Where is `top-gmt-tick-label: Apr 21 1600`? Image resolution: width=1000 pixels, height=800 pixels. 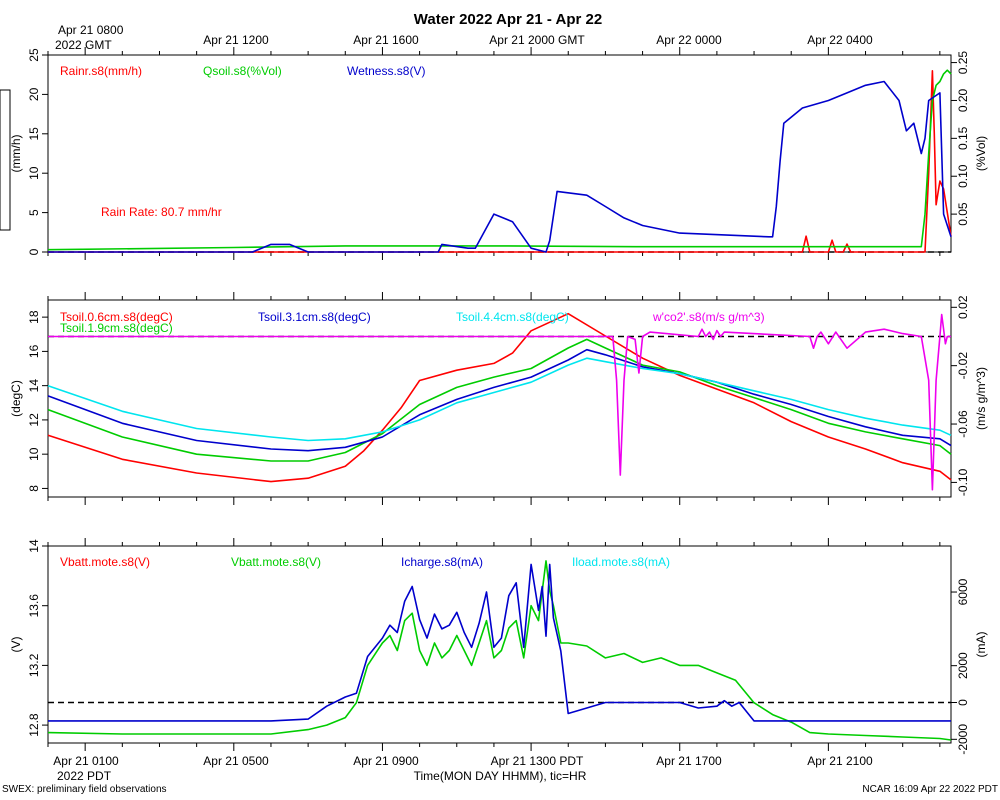 top-gmt-tick-label: Apr 21 1600 is located at coordinates (386, 40).